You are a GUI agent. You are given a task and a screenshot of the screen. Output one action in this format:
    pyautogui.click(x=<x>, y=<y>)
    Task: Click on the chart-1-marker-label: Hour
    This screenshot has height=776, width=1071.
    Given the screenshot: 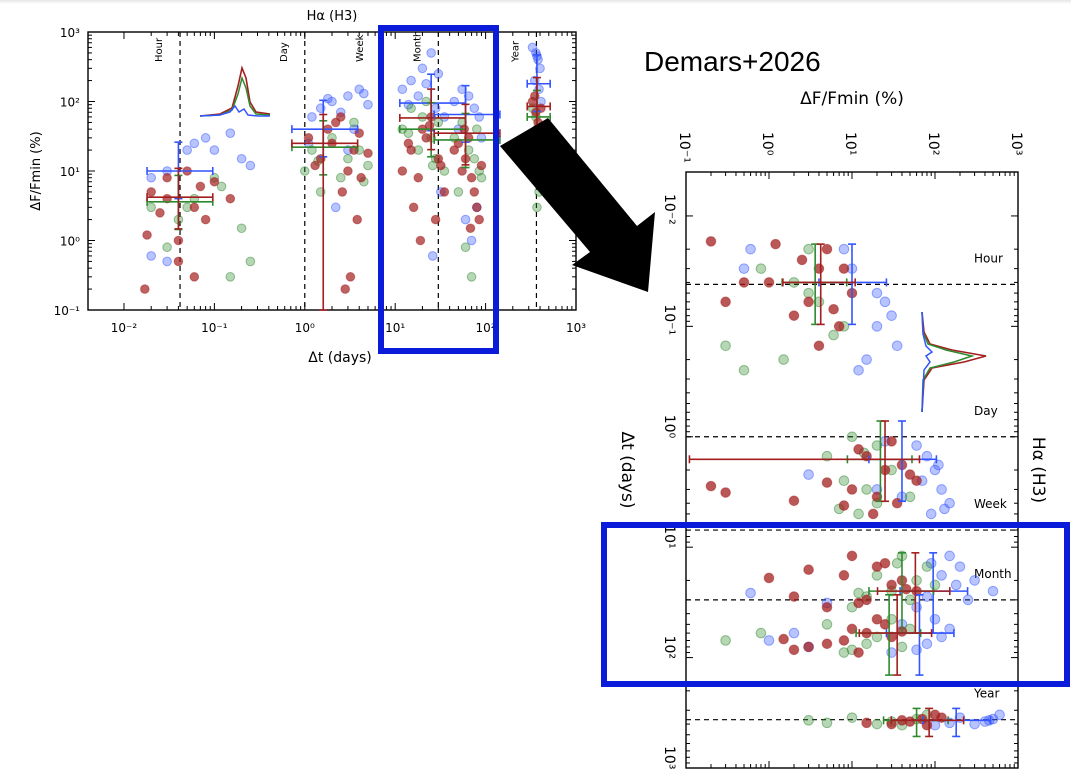 What is the action you would take?
    pyautogui.click(x=159, y=49)
    